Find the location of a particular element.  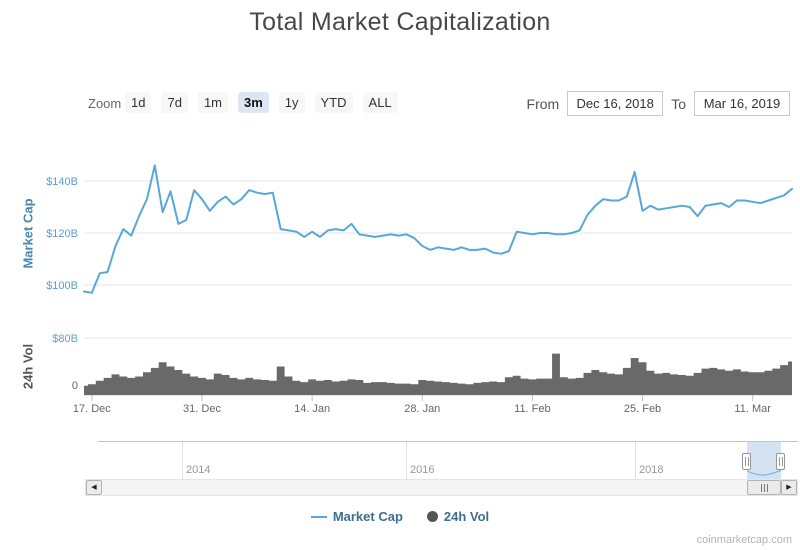

range-selector: 1d 7d 1m 3m 1y YTD ALL is located at coordinates (261, 102).